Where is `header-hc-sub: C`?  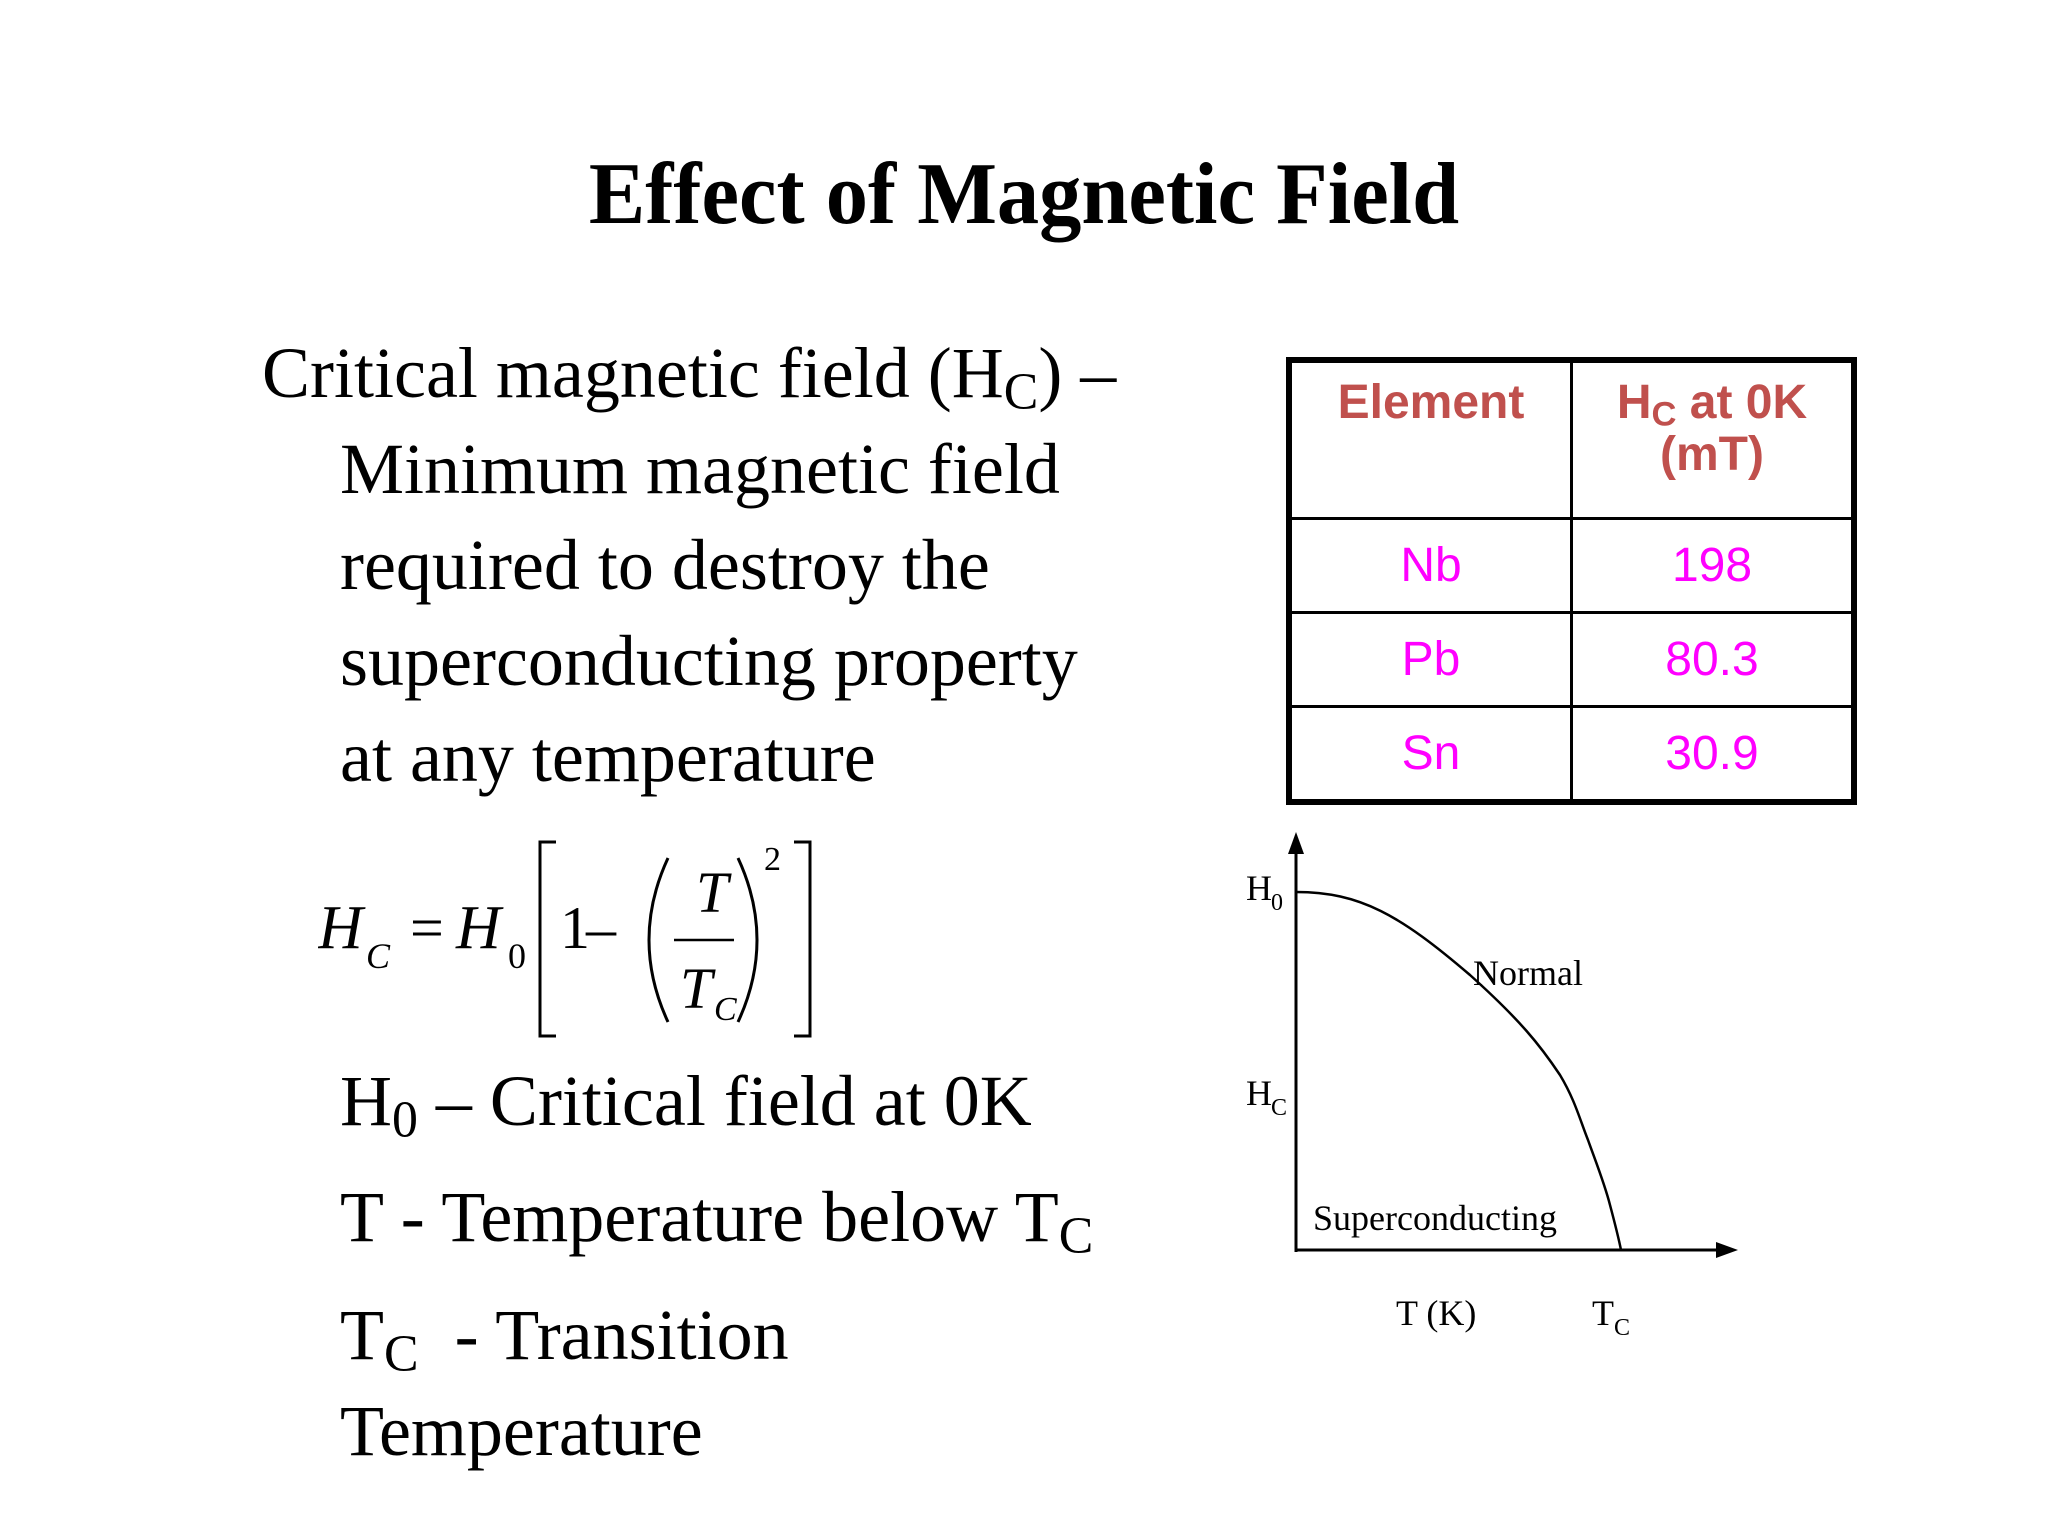 header-hc-sub: C is located at coordinates (1664, 414).